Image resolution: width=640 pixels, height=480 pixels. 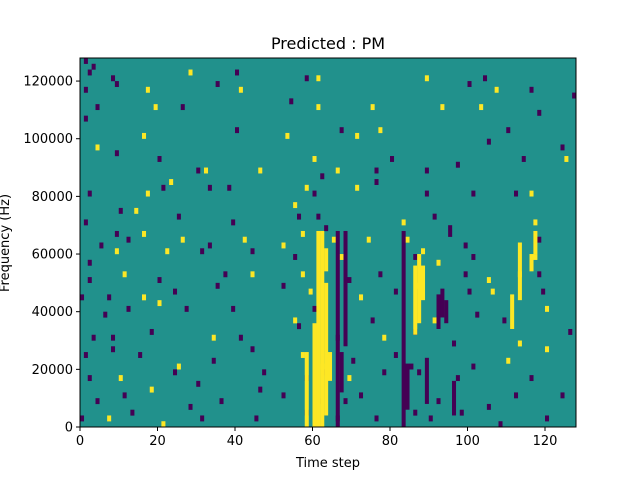 What do you see at coordinates (80, 441) in the screenshot?
I see `x-tick-label: 0` at bounding box center [80, 441].